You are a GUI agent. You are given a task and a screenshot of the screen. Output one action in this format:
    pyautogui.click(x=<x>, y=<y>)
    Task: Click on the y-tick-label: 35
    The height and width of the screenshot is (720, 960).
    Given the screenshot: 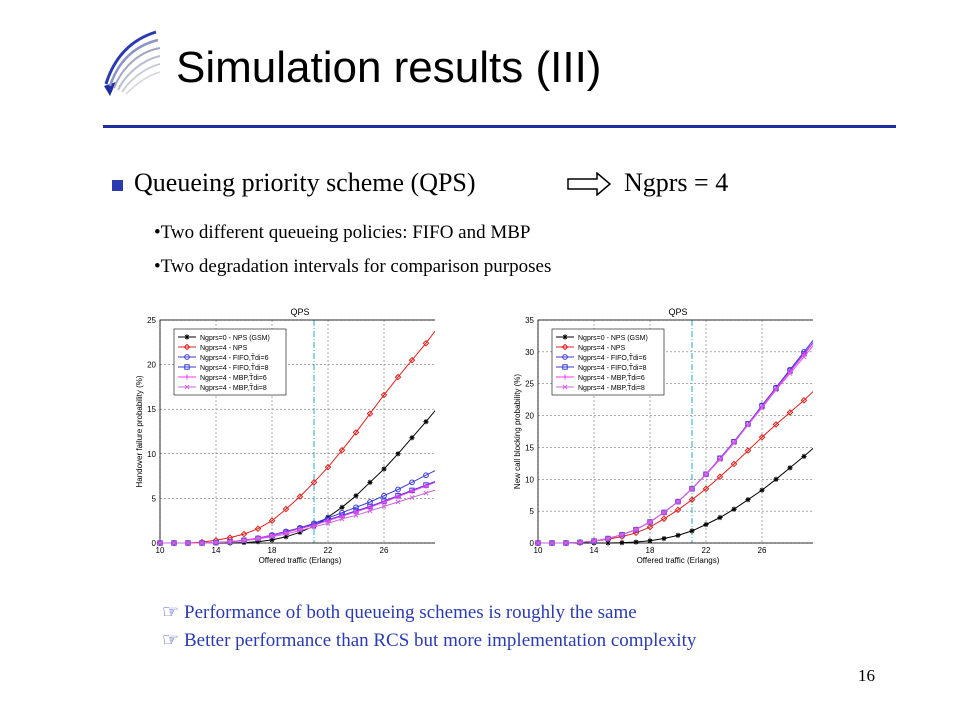 What is the action you would take?
    pyautogui.click(x=529, y=320)
    